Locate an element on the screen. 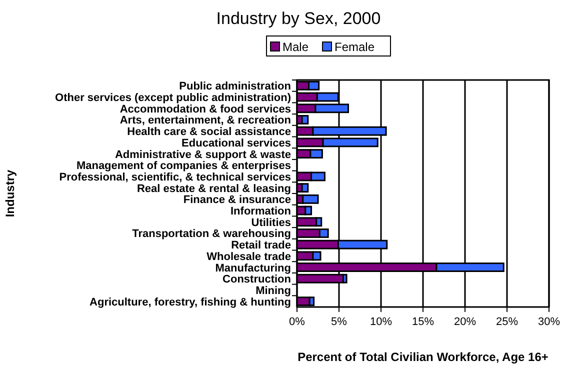  chart-title: Industry by Sex, 2000 is located at coordinates (298, 18).